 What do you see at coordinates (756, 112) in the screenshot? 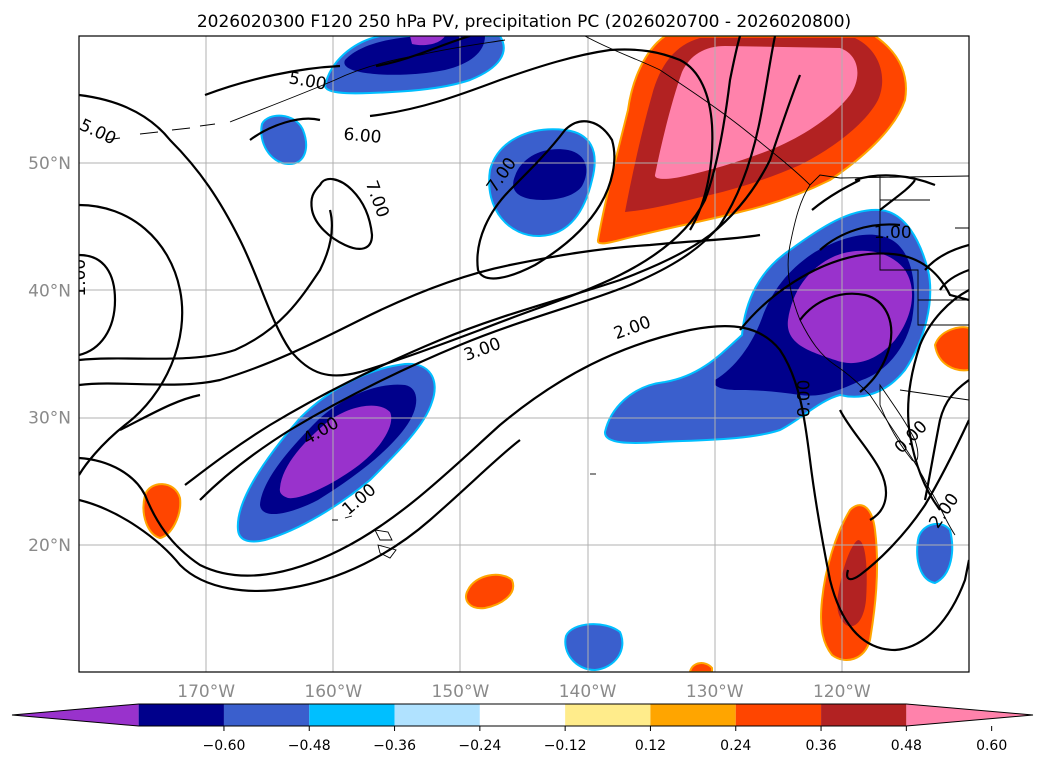
I see `anomaly-alaska-pink` at bounding box center [756, 112].